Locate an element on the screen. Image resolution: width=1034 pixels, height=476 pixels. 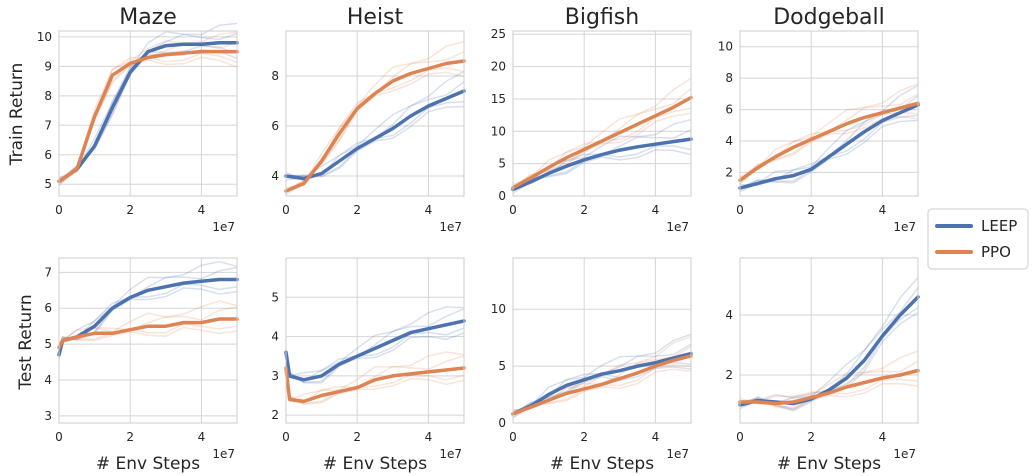
legend: LEEP PPO is located at coordinates (978, 239).